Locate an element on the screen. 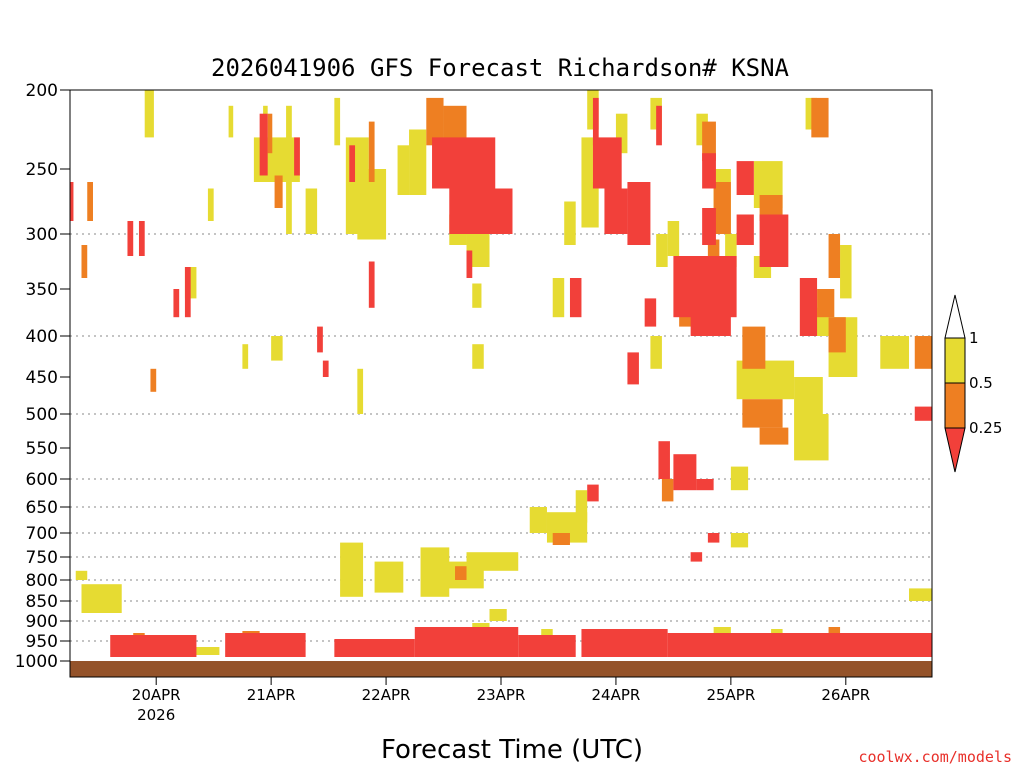 The image size is (1024, 768). legend-bin-red is located at coordinates (955, 450).